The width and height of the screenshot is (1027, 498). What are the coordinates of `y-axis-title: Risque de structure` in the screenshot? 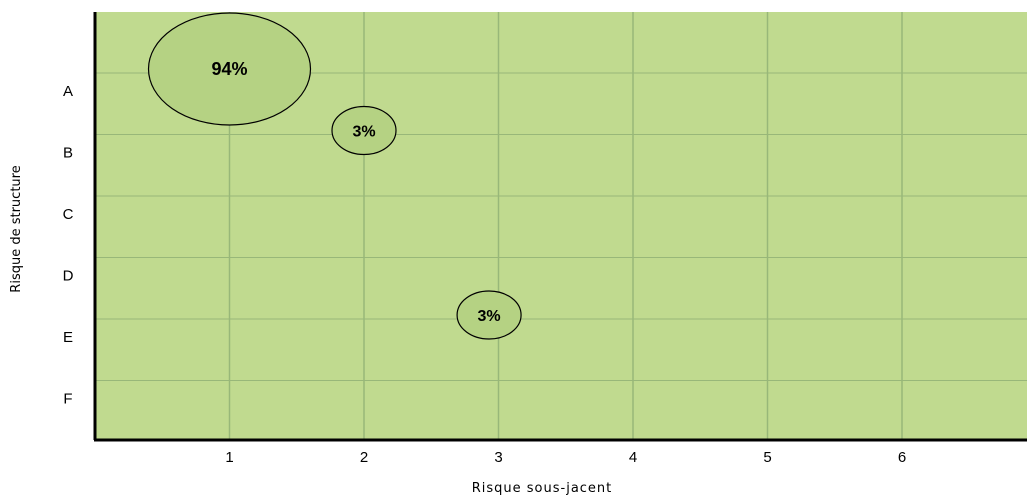 It's located at (16, 228).